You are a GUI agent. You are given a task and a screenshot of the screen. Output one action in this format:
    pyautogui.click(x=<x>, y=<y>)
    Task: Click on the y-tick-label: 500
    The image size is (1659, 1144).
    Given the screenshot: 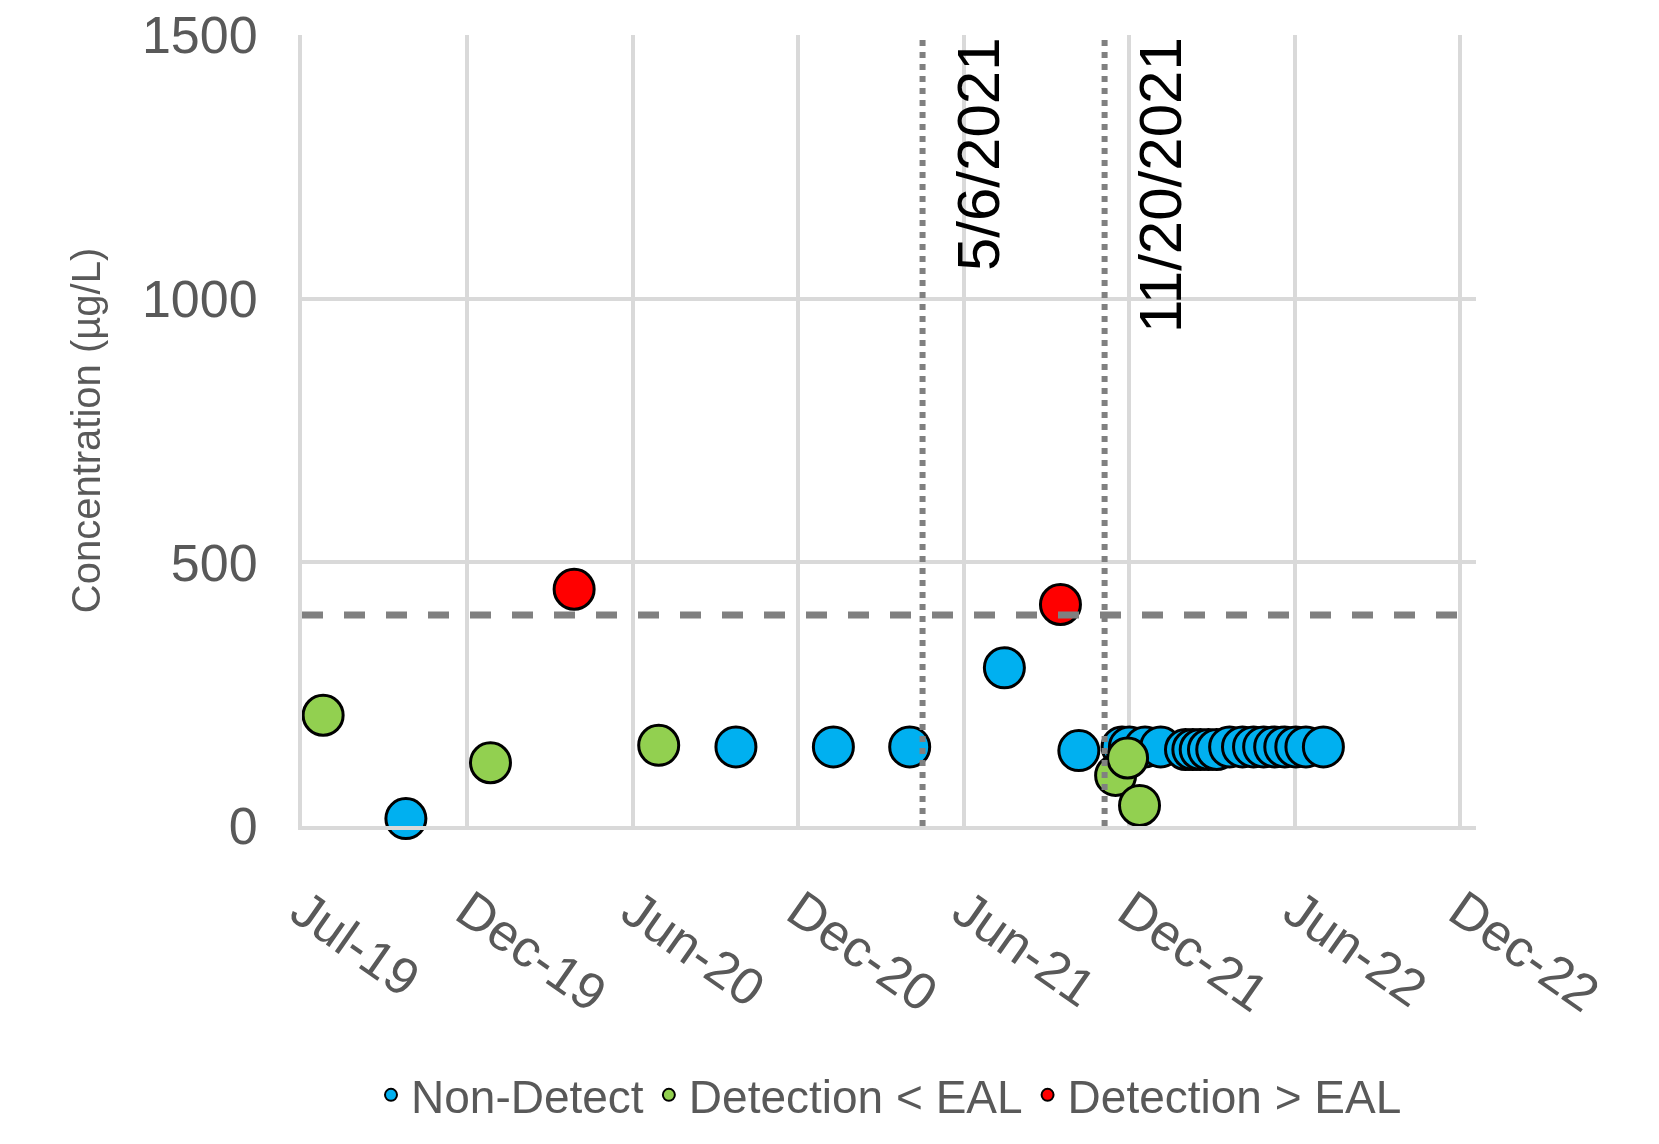 What is the action you would take?
    pyautogui.click(x=214, y=562)
    